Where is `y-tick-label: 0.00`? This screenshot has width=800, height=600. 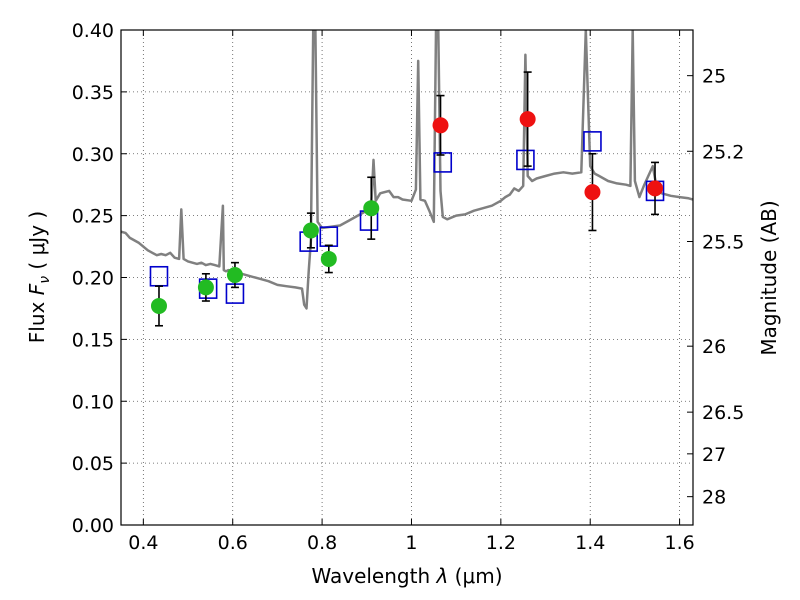
y-tick-label: 0.00 is located at coordinates (93, 526).